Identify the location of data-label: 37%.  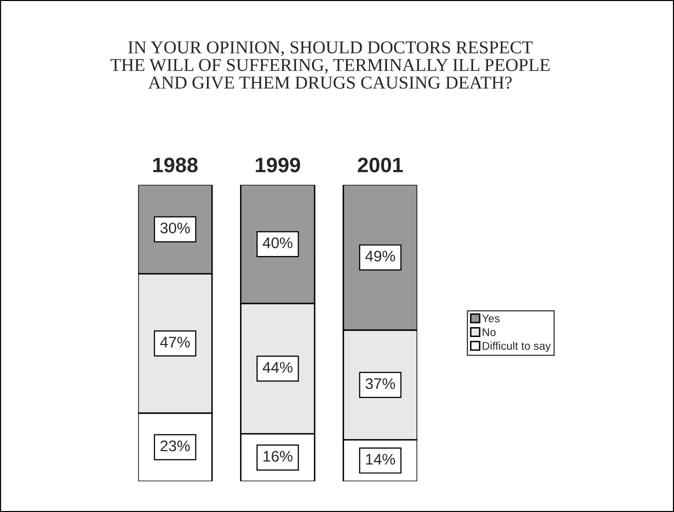
(381, 384).